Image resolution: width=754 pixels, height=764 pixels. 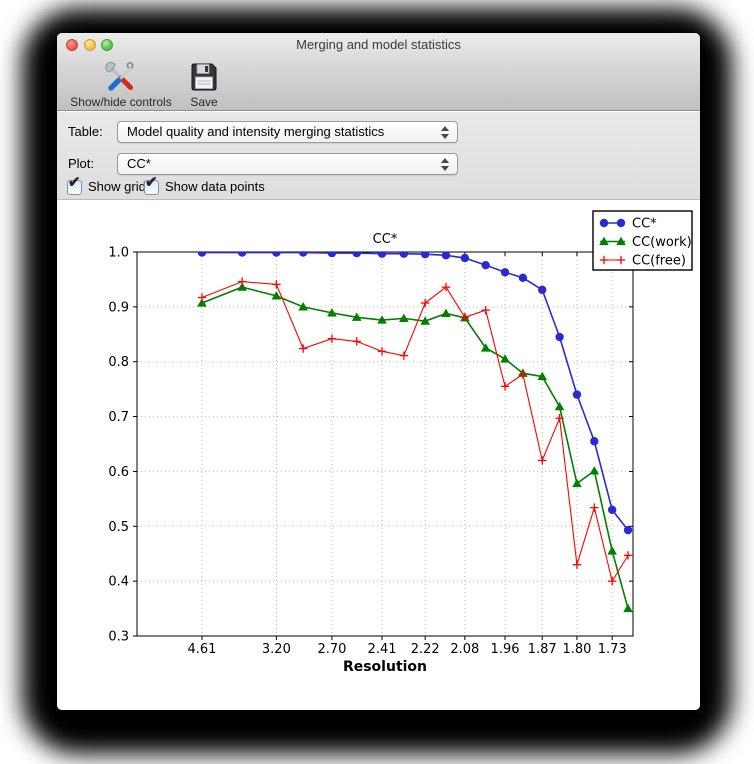 What do you see at coordinates (385, 667) in the screenshot?
I see `chart-xlabel: Resolution` at bounding box center [385, 667].